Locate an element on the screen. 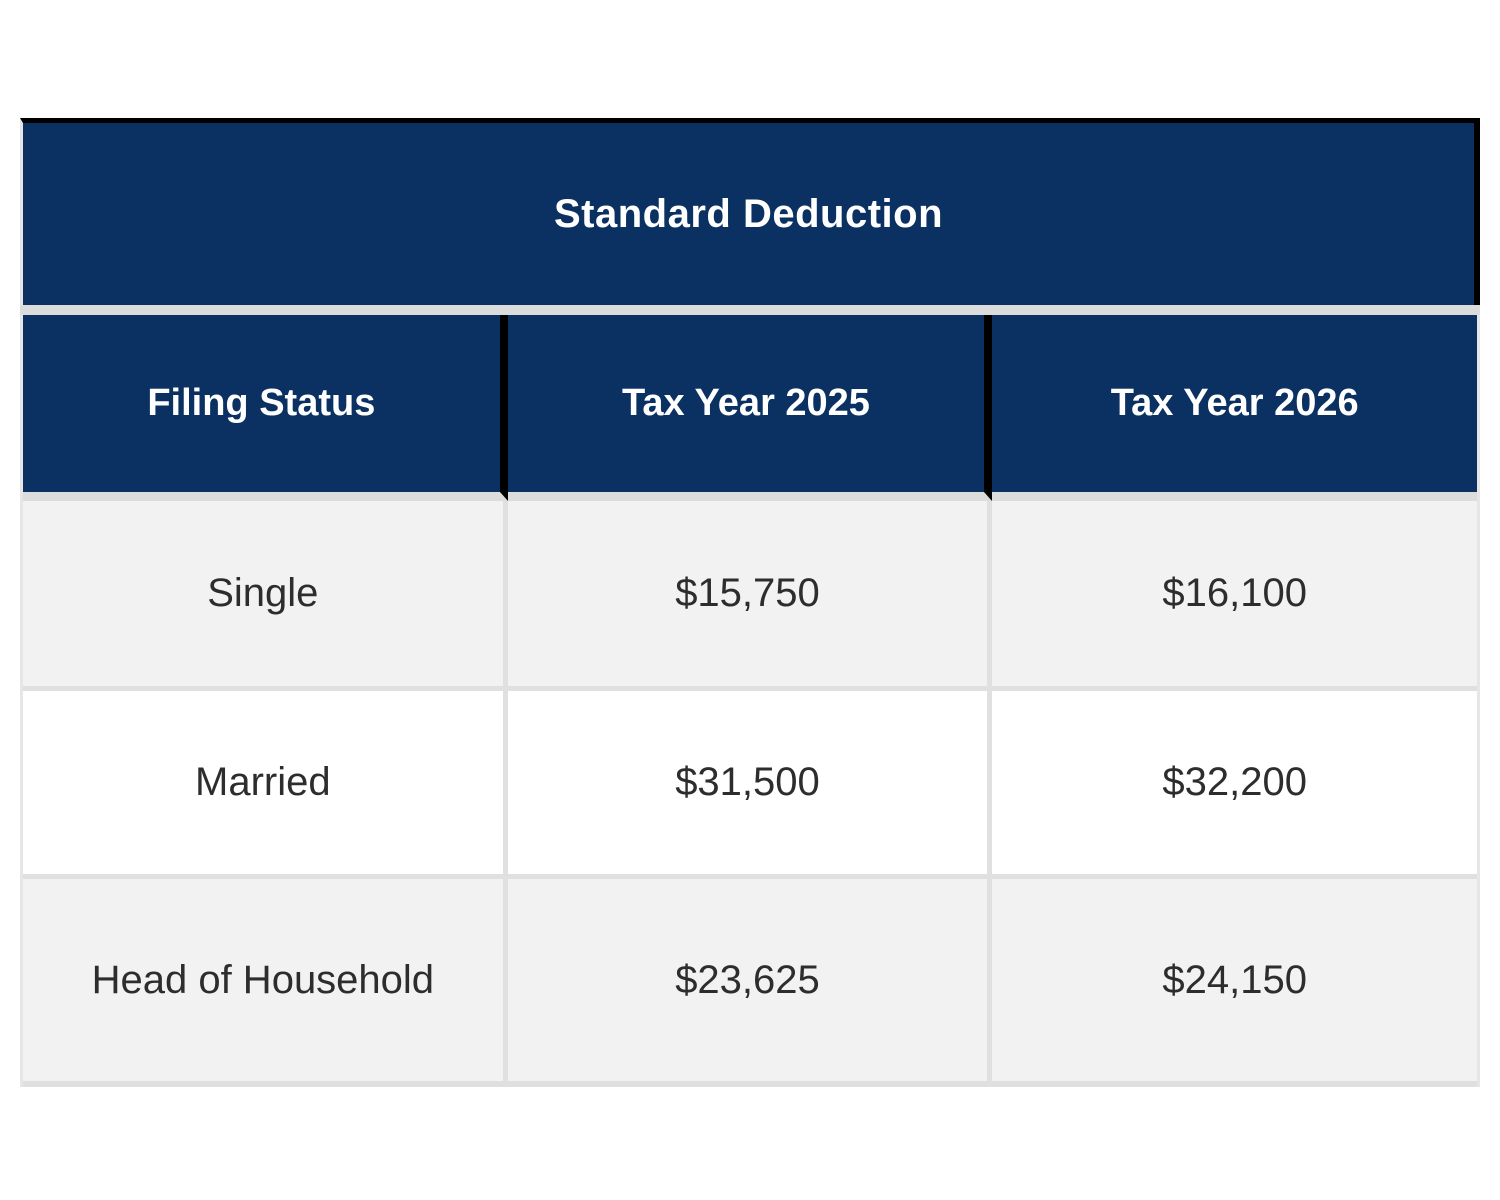 This screenshot has width=1500, height=1200. cell-text: $31,500 is located at coordinates (747, 782).